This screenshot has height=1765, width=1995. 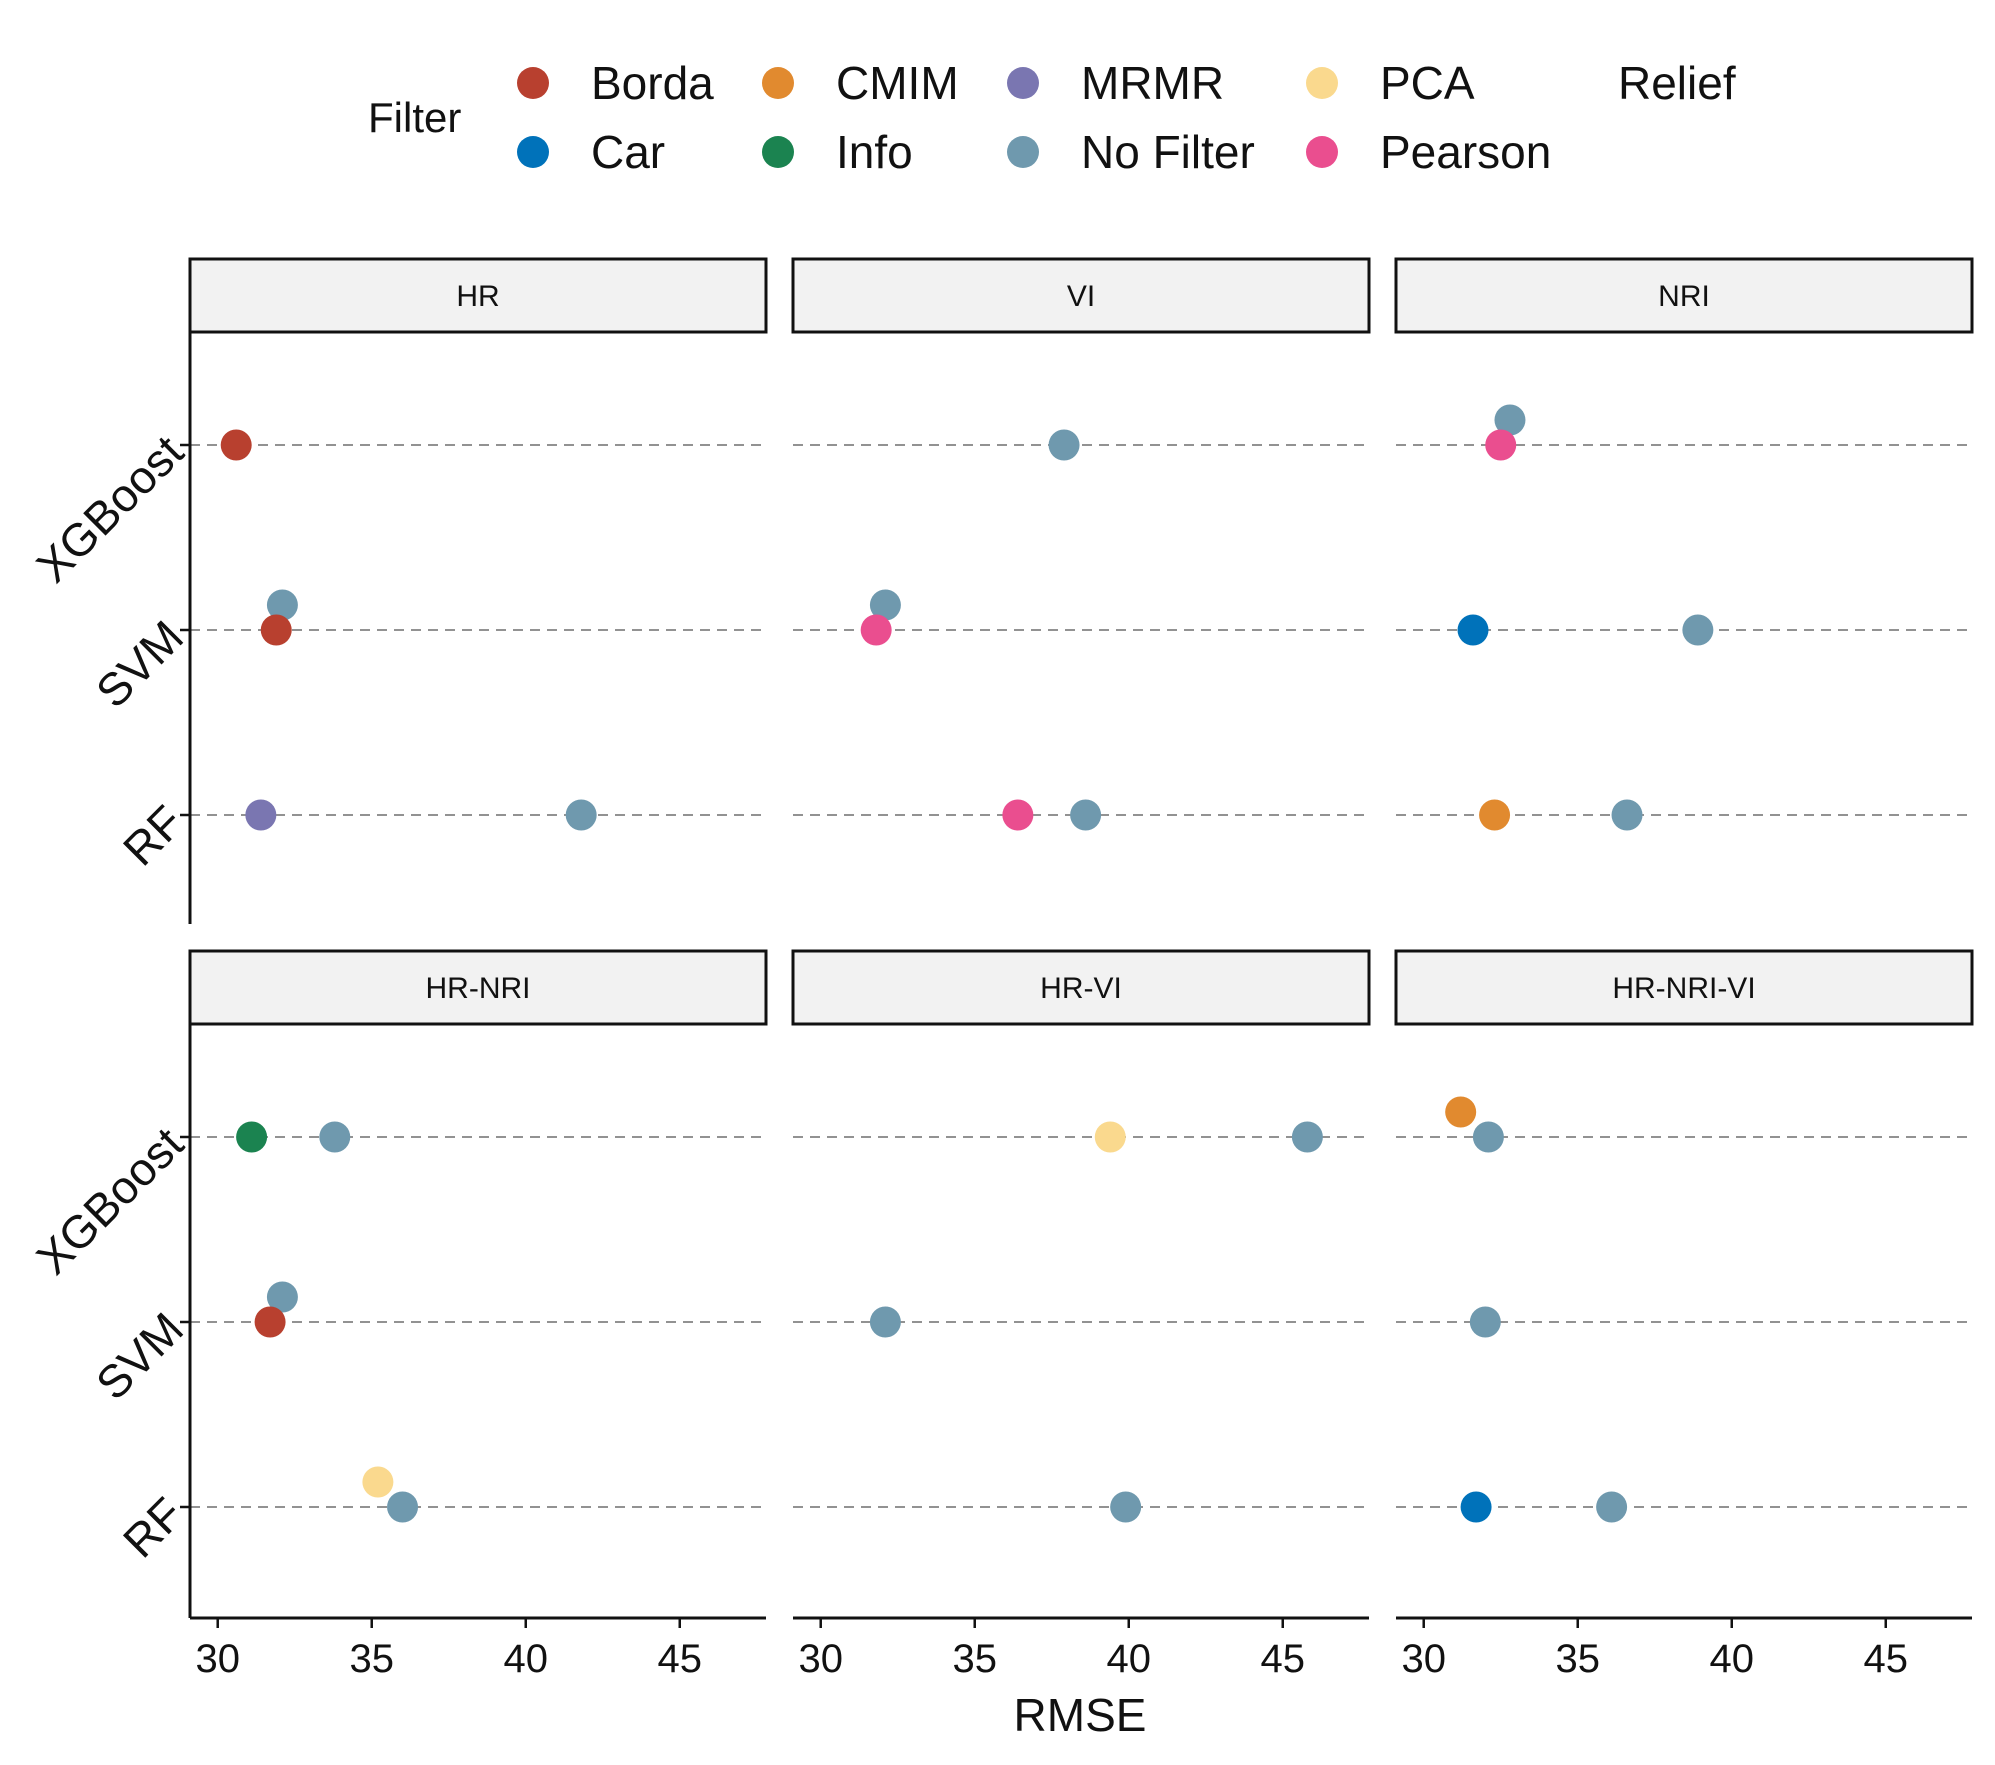 I want to click on panel-title: HR-NRI-VI, so click(x=1683, y=988).